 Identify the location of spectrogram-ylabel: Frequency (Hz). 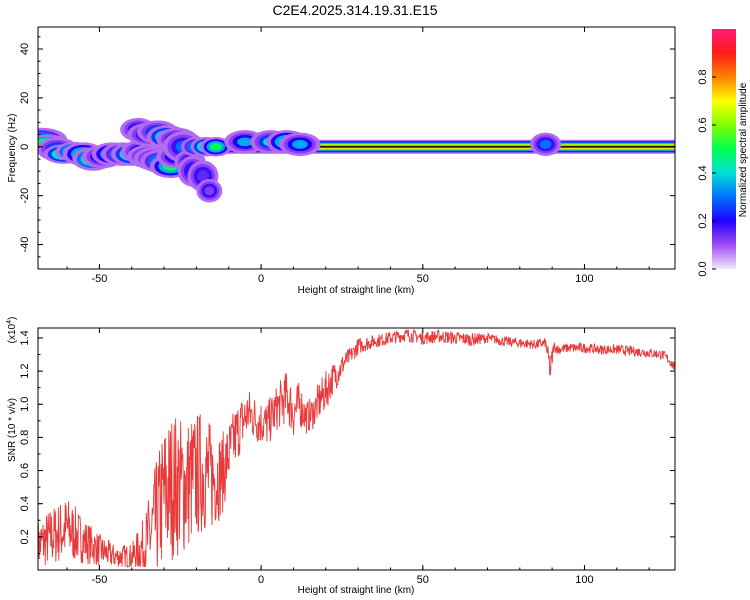
(12, 148).